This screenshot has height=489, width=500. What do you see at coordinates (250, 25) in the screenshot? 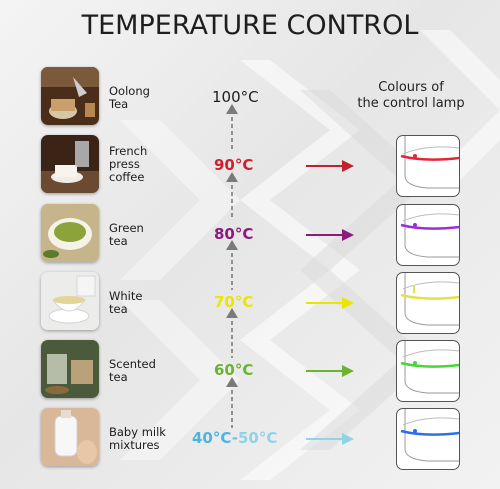
I see `page-title: TEMPERATURE CONTROL` at bounding box center [250, 25].